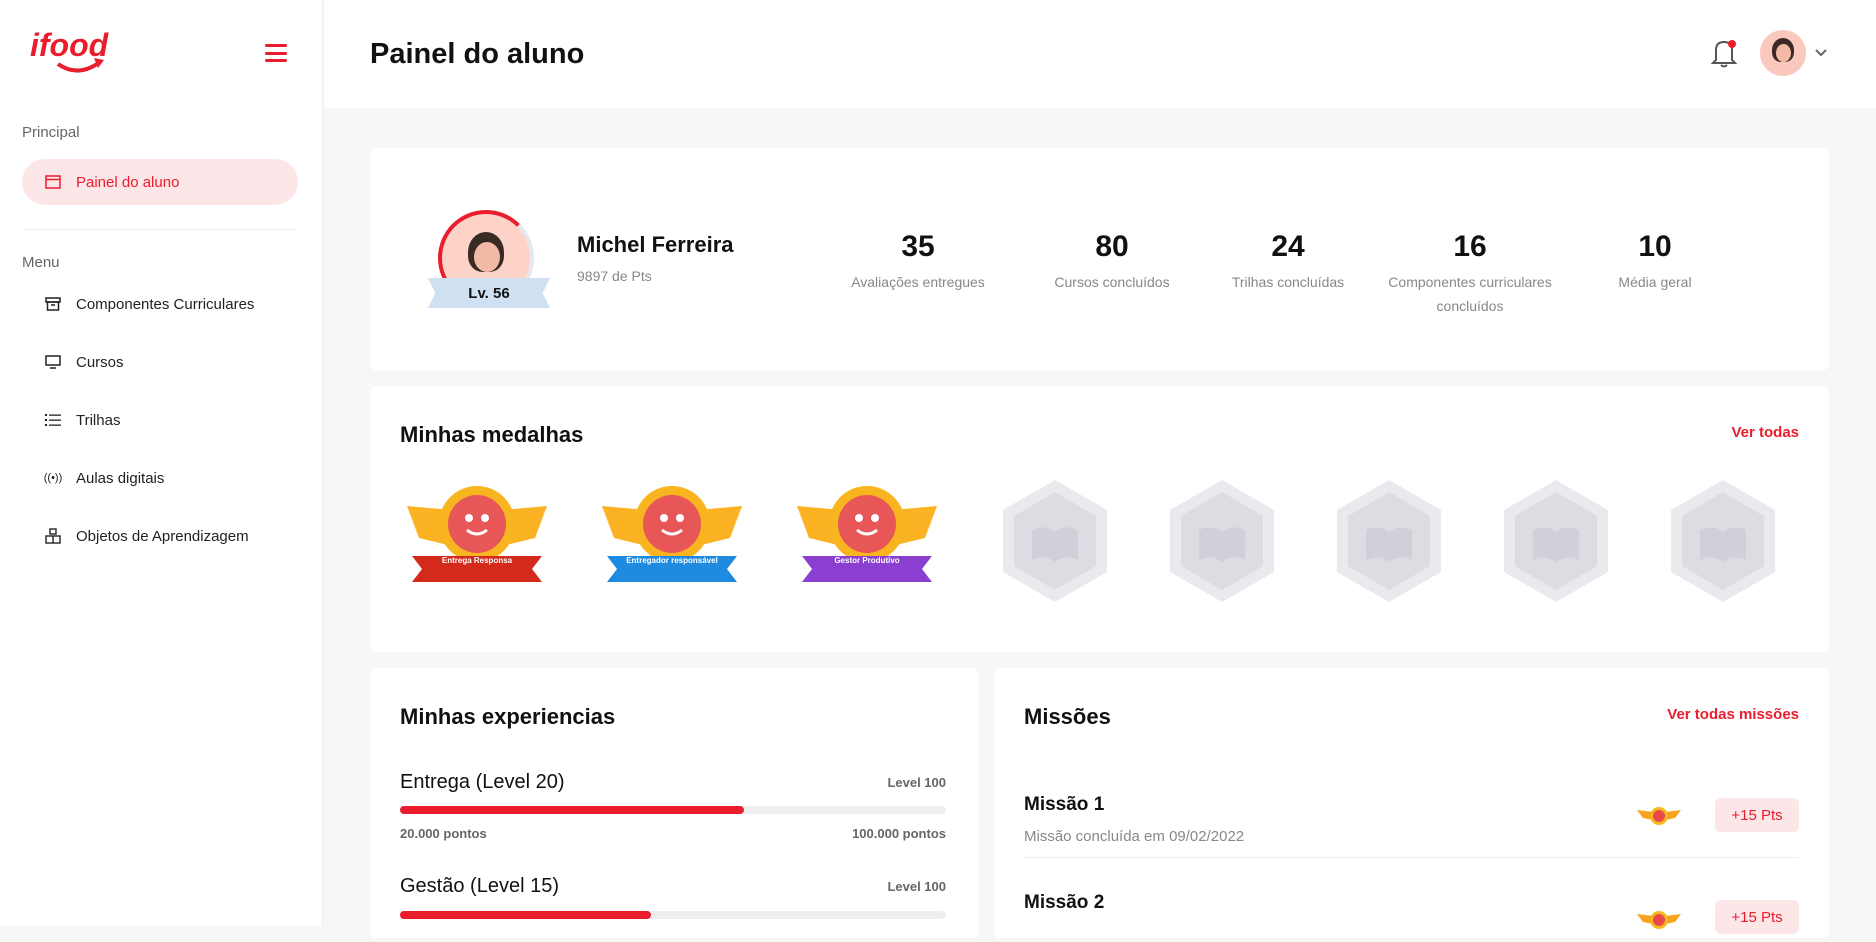  What do you see at coordinates (672, 536) in the screenshot?
I see `medal-earned: Entregador responsável` at bounding box center [672, 536].